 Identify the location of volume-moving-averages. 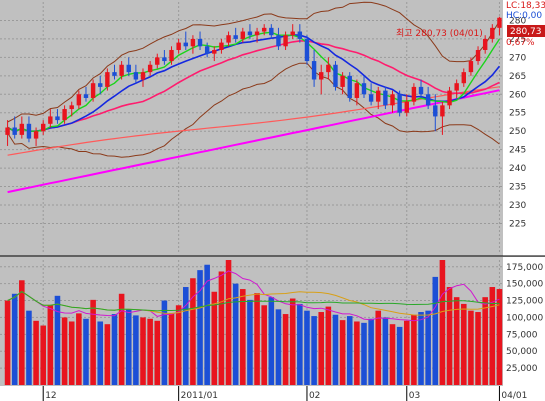
(253, 296).